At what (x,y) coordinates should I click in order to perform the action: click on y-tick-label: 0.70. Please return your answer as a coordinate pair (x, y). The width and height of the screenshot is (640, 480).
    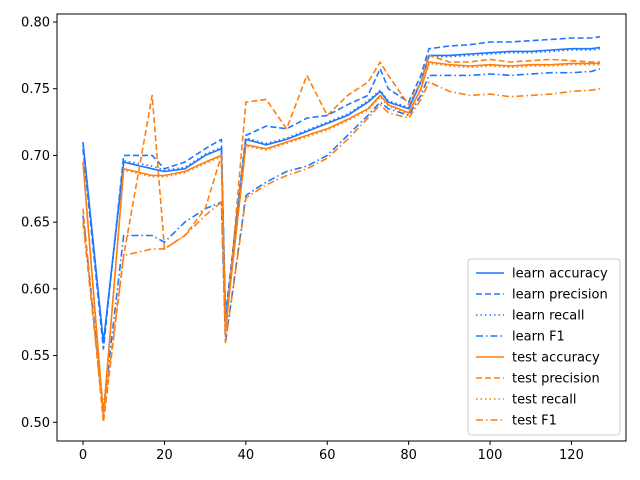
    Looking at the image, I should click on (35, 156).